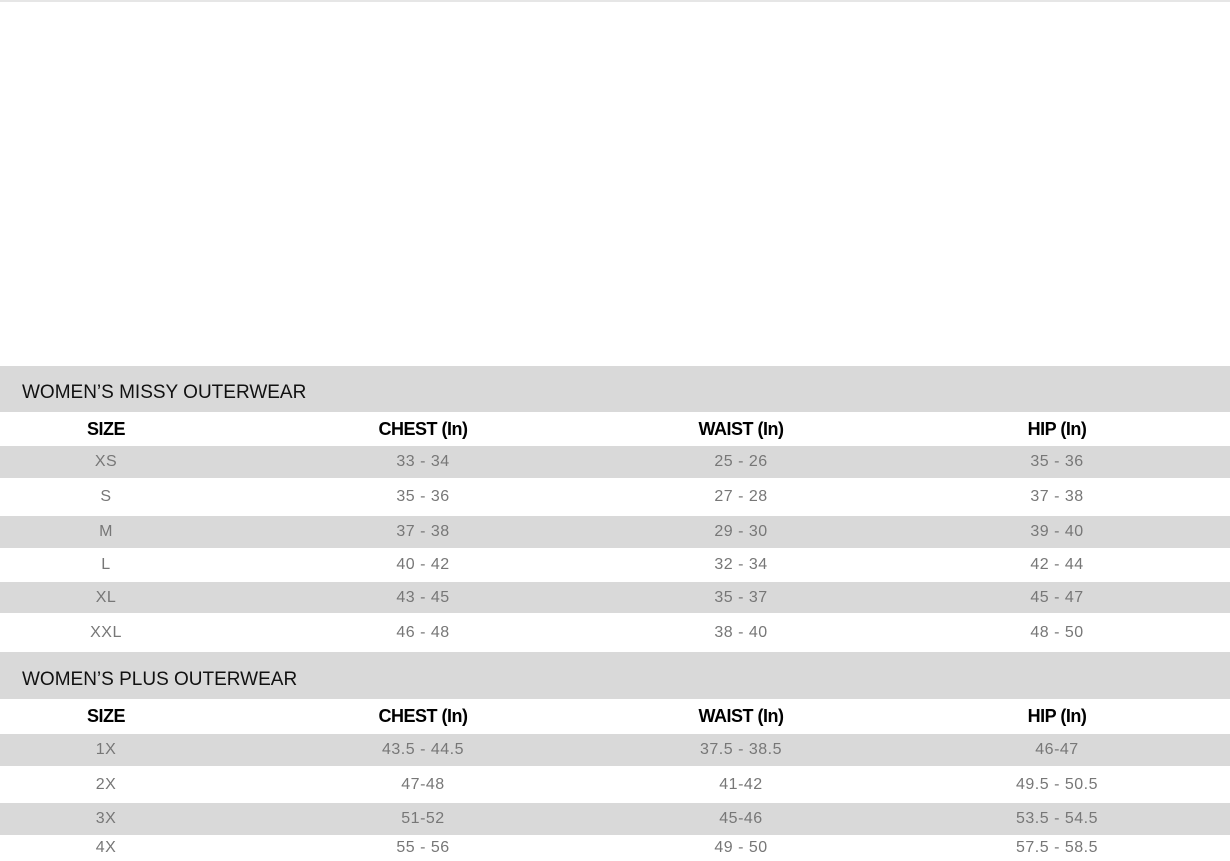 Image resolution: width=1230 pixels, height=861 pixels. I want to click on table-cell: 41-42, so click(741, 784).